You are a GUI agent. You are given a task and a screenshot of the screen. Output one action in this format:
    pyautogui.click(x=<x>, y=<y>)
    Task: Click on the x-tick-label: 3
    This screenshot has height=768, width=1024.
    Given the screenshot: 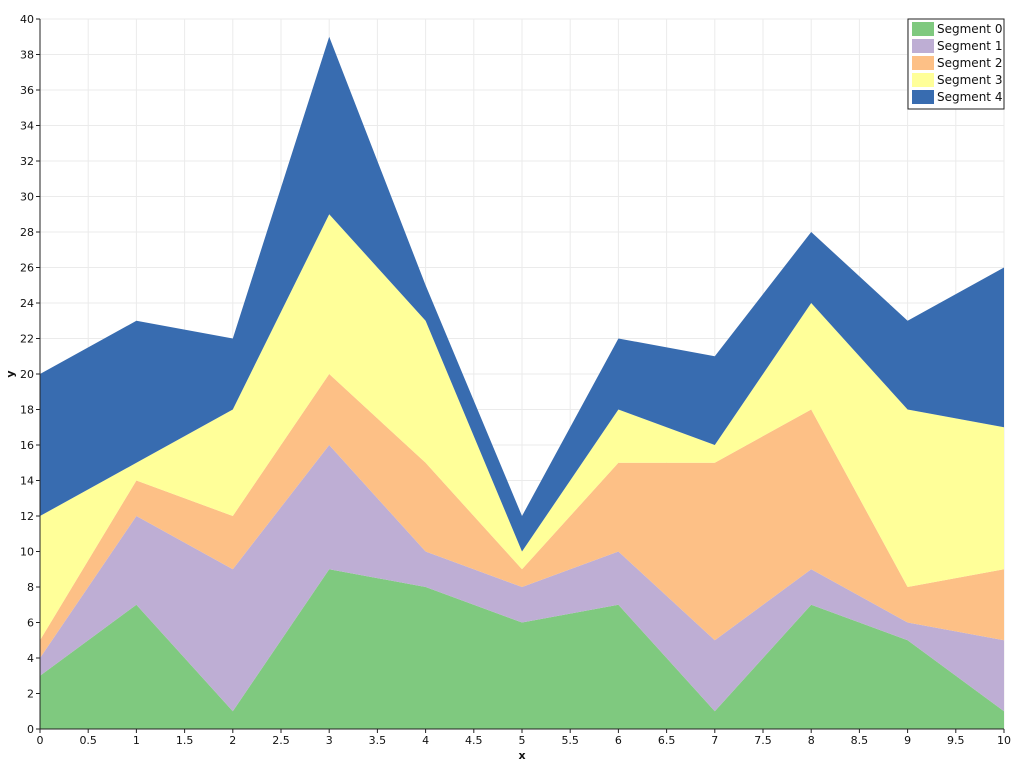 What is the action you would take?
    pyautogui.click(x=329, y=740)
    